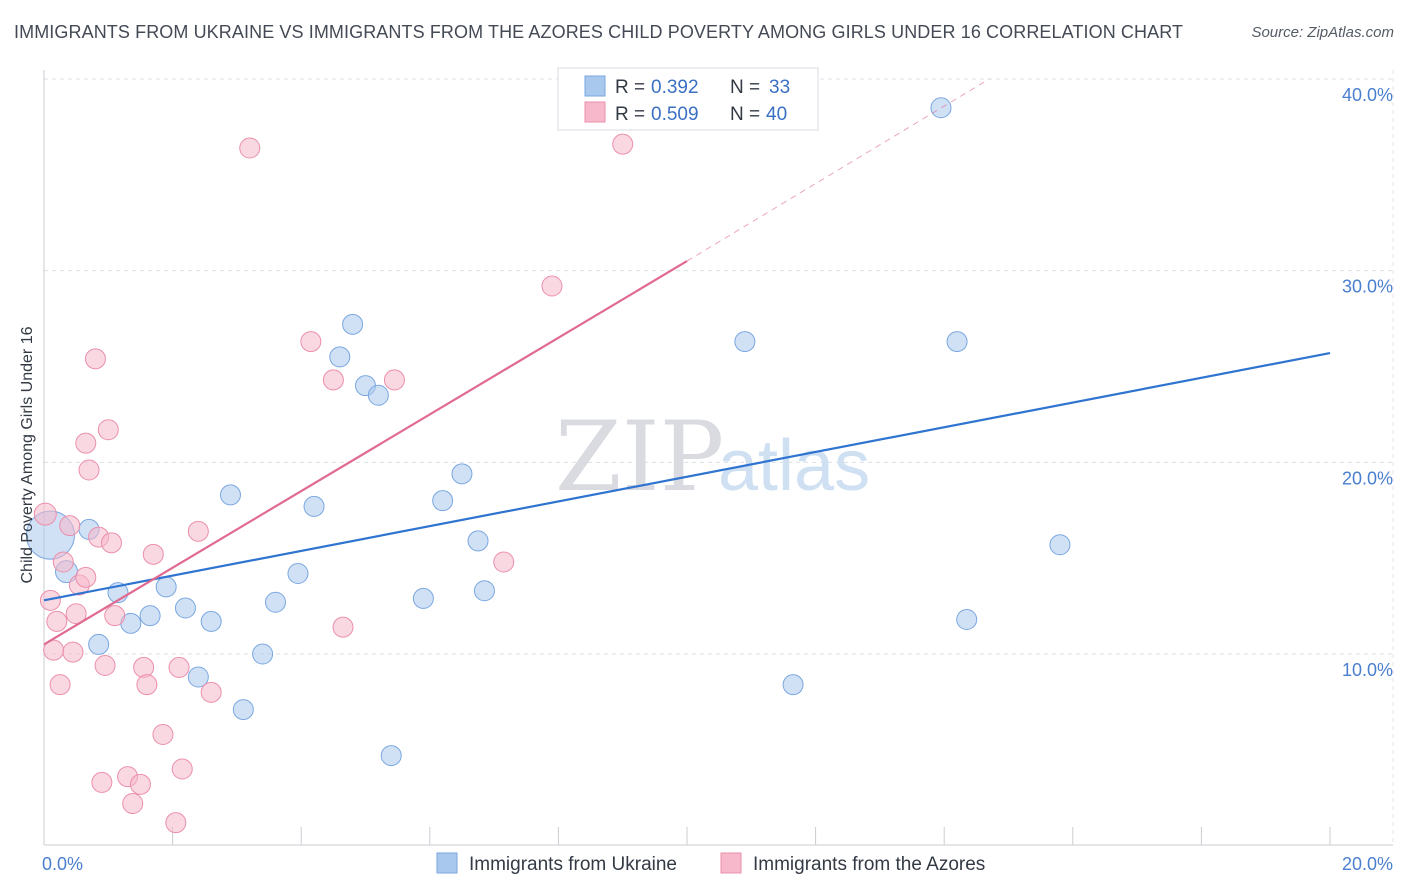 The image size is (1406, 892). I want to click on watermark-zip: ZIP, so click(639, 457).